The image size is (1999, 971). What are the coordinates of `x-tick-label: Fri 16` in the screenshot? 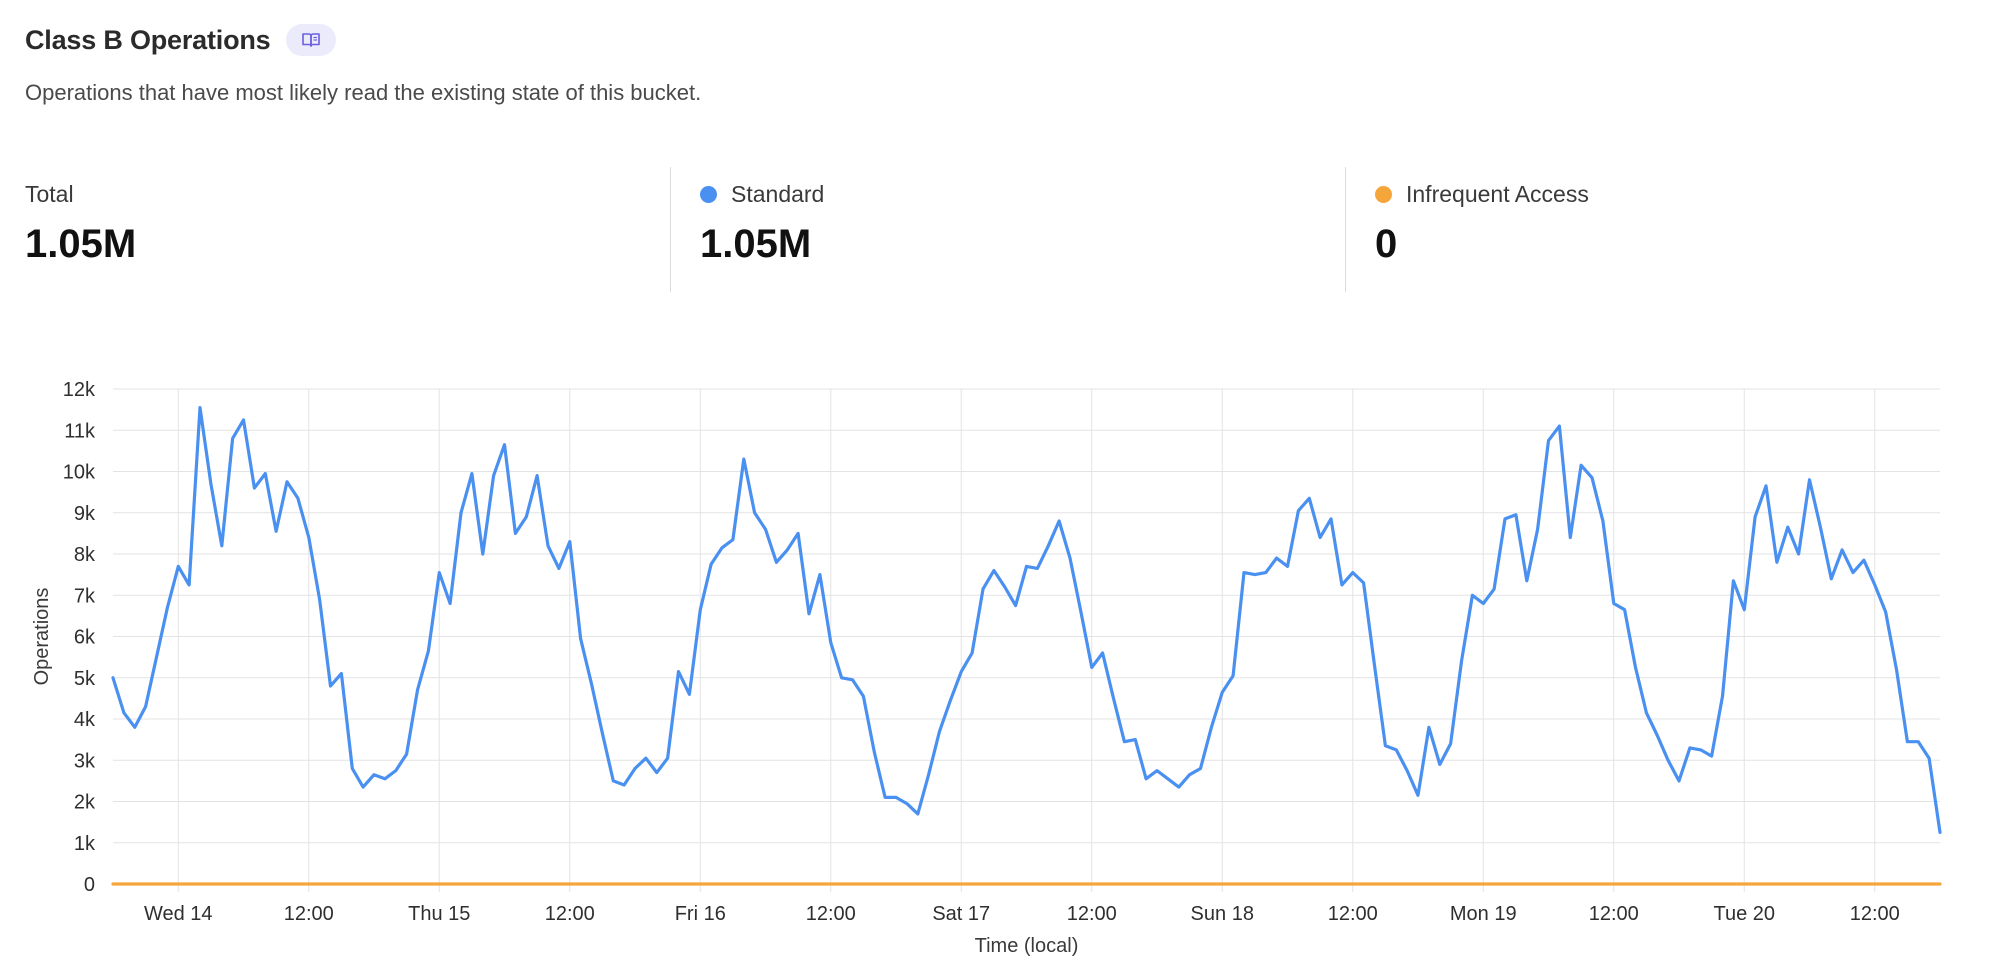 It's located at (700, 914).